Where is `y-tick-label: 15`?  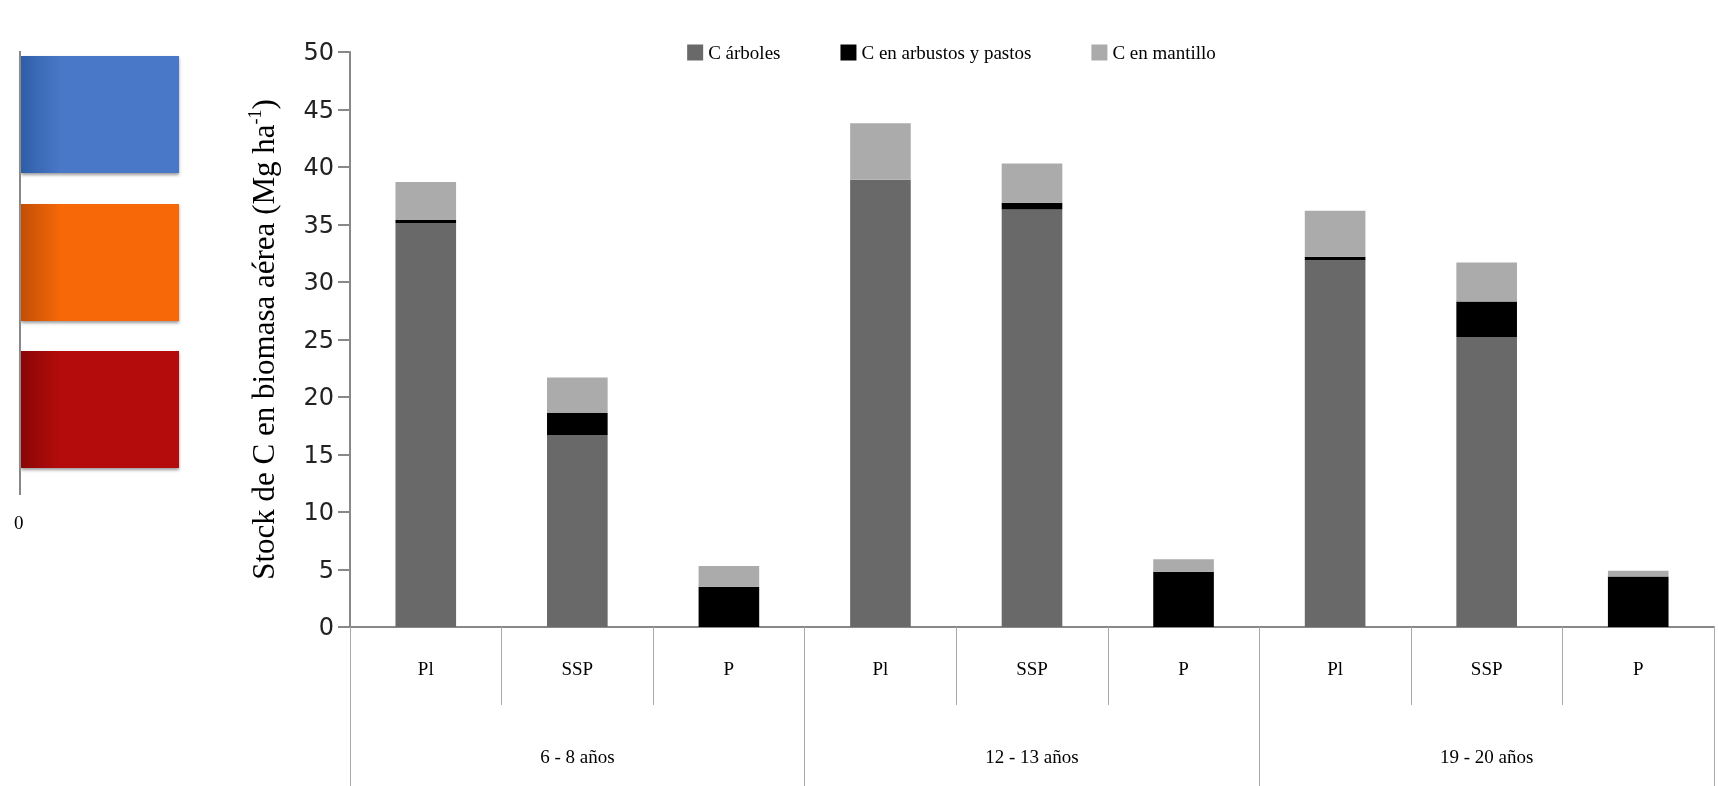 y-tick-label: 15 is located at coordinates (318, 454).